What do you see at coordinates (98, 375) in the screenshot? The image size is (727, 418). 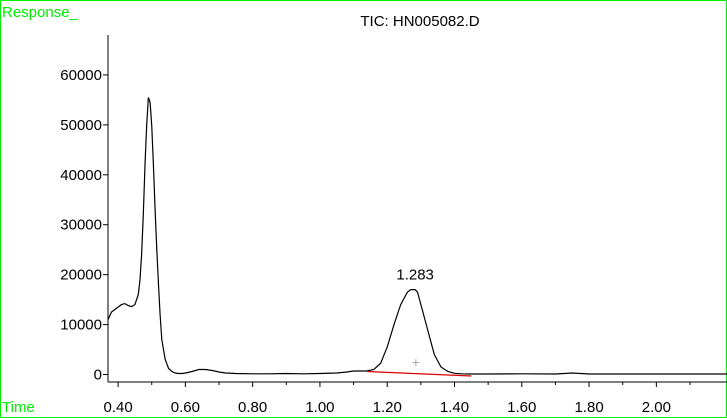 I see `y-tick-label: 0` at bounding box center [98, 375].